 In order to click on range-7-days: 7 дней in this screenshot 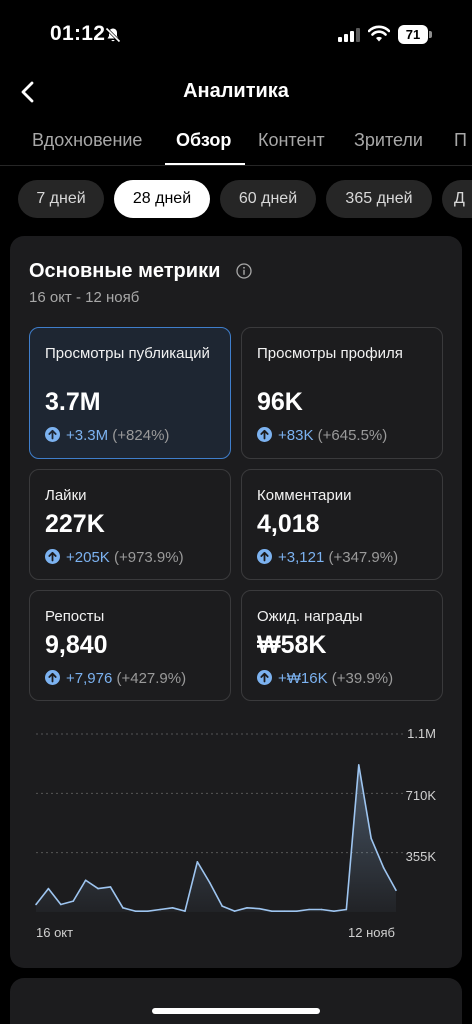, I will do `click(61, 199)`.